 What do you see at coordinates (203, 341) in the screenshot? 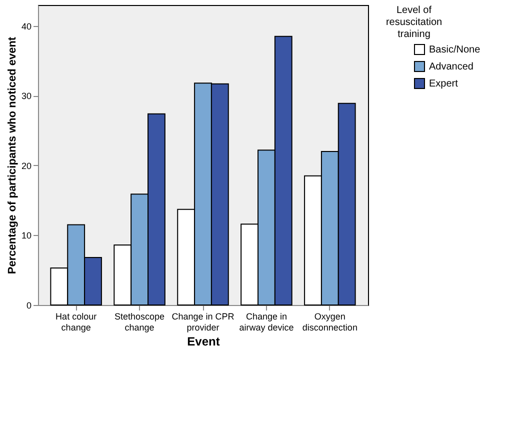
I see `x-axis-title: Event` at bounding box center [203, 341].